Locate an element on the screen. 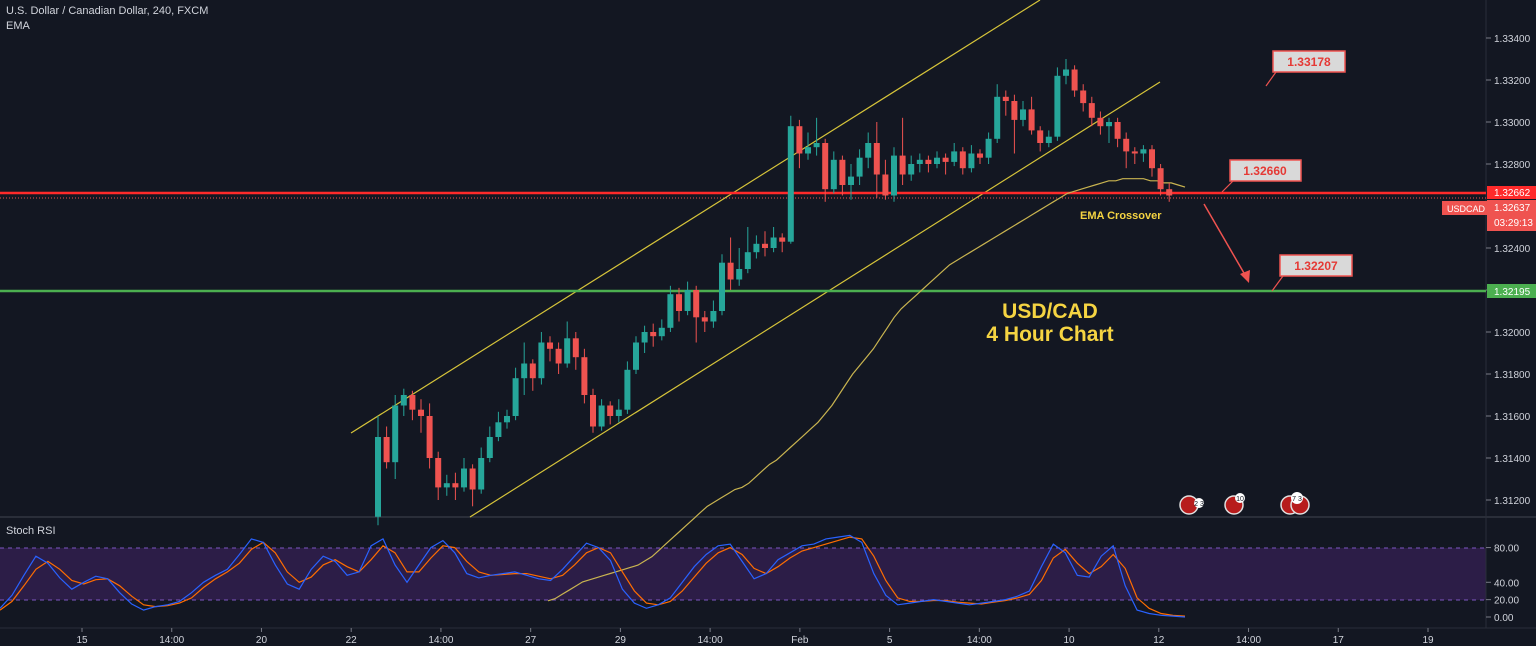 Image resolution: width=1536 pixels, height=646 pixels. stoch-d-line is located at coordinates (593, 576).